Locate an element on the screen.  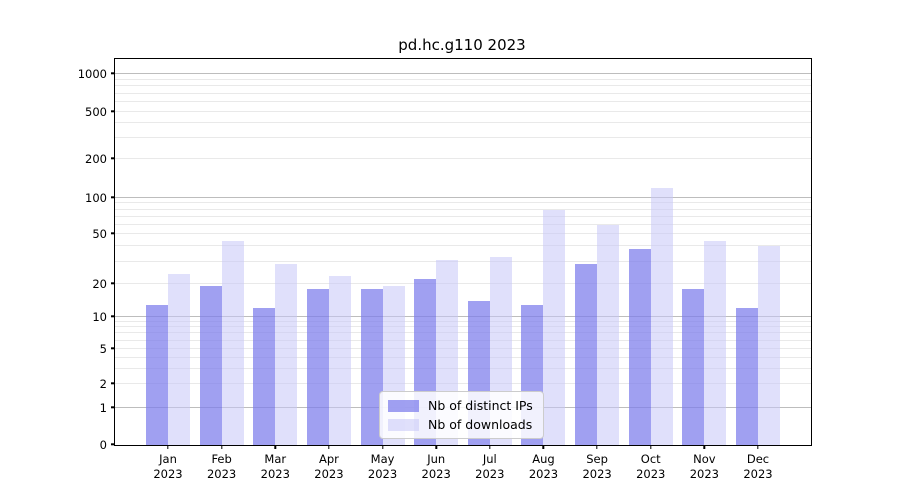
x-tick-month: Aug is located at coordinates (543, 459).